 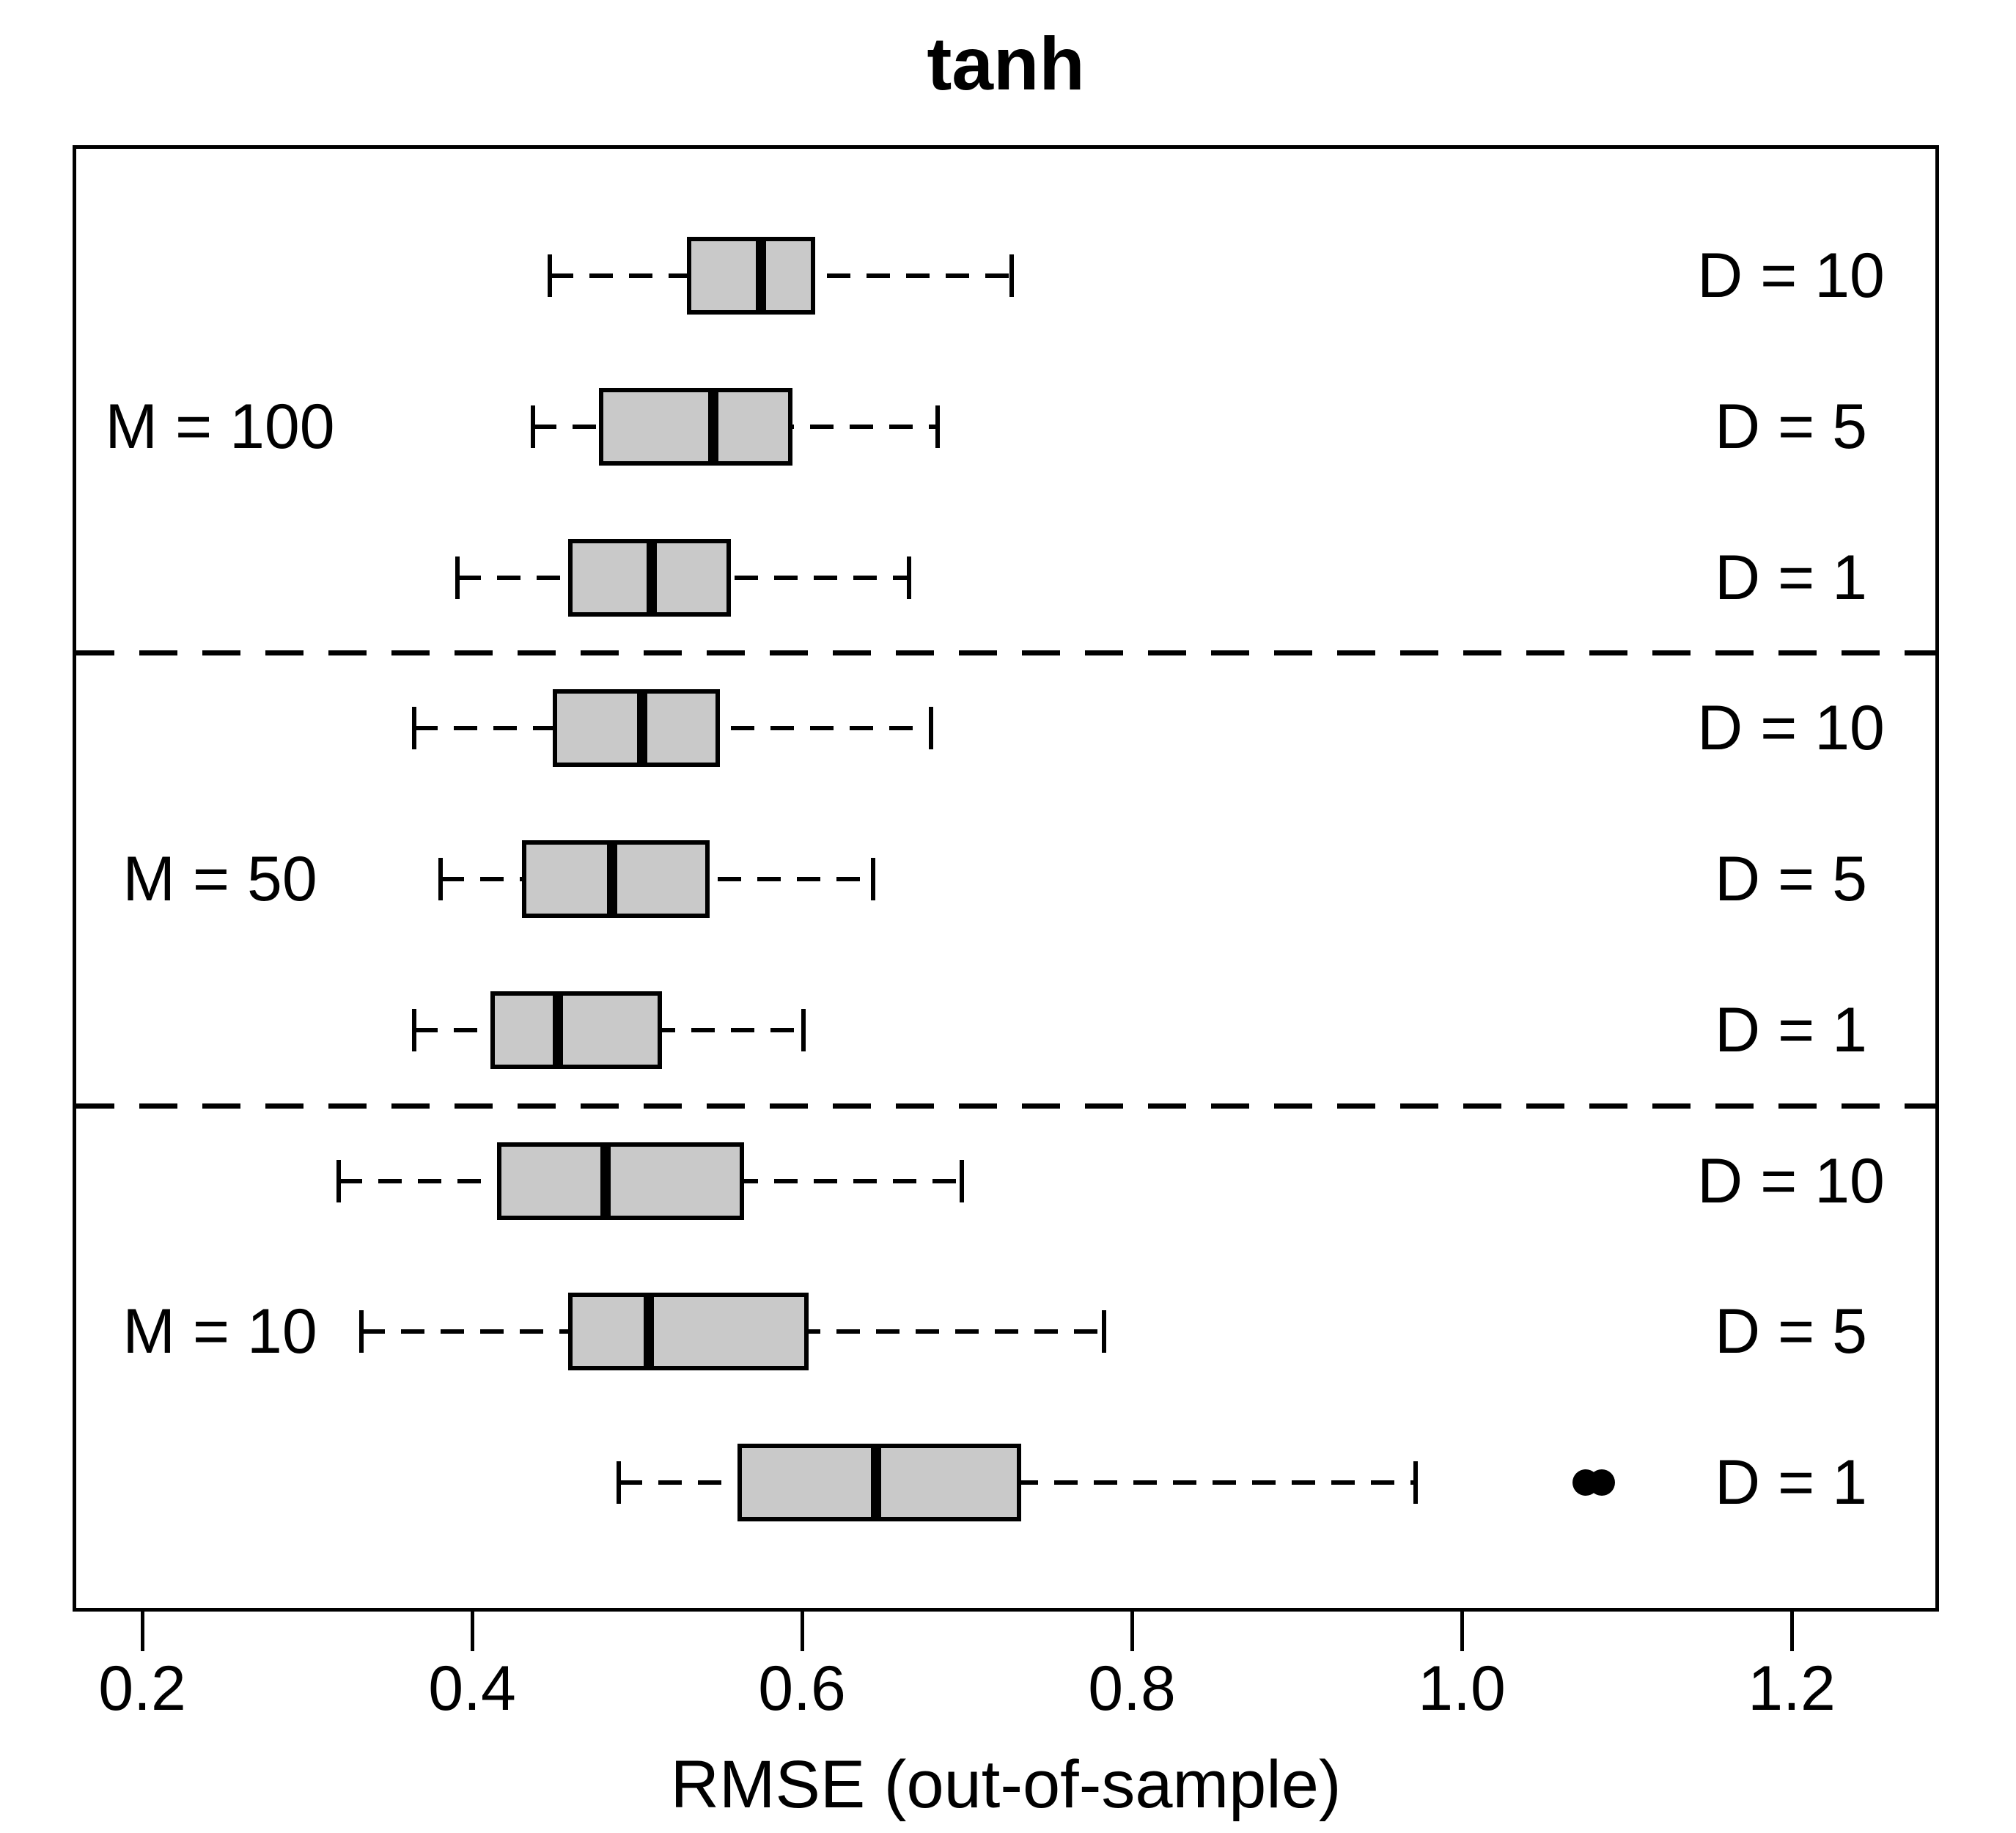 I want to click on group-label: M = 10, so click(x=220, y=1331).